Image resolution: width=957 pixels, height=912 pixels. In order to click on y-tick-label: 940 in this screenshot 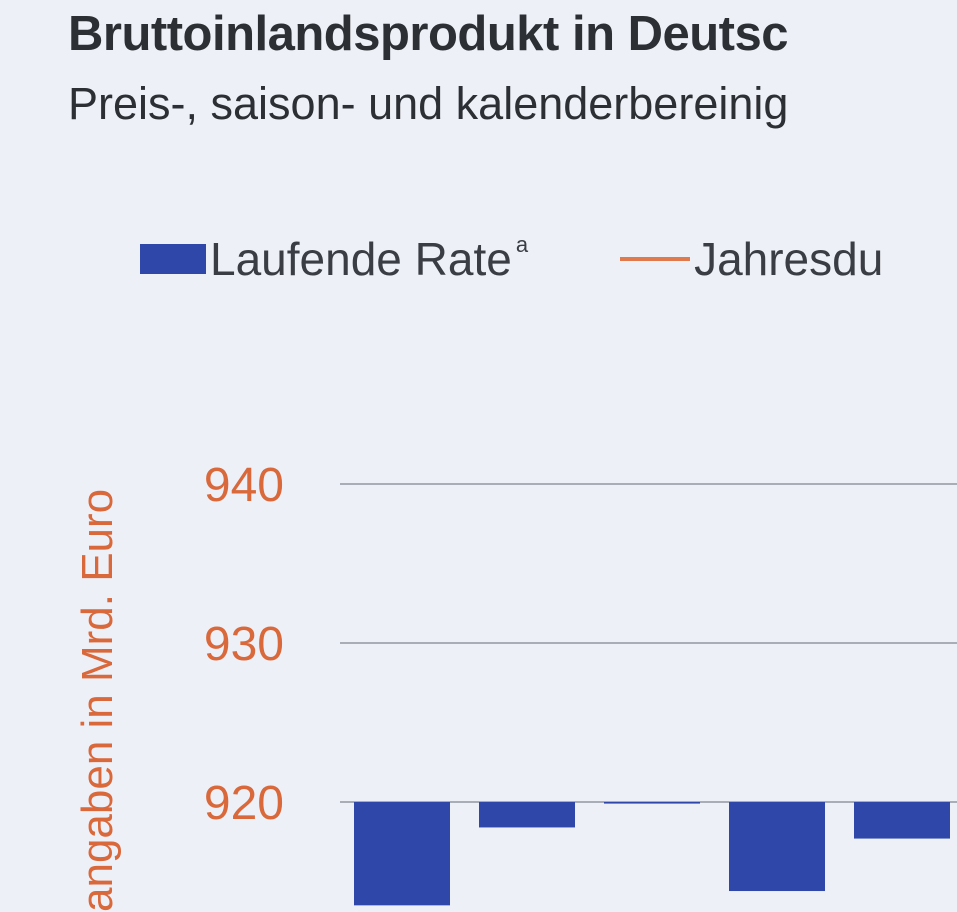, I will do `click(244, 485)`.